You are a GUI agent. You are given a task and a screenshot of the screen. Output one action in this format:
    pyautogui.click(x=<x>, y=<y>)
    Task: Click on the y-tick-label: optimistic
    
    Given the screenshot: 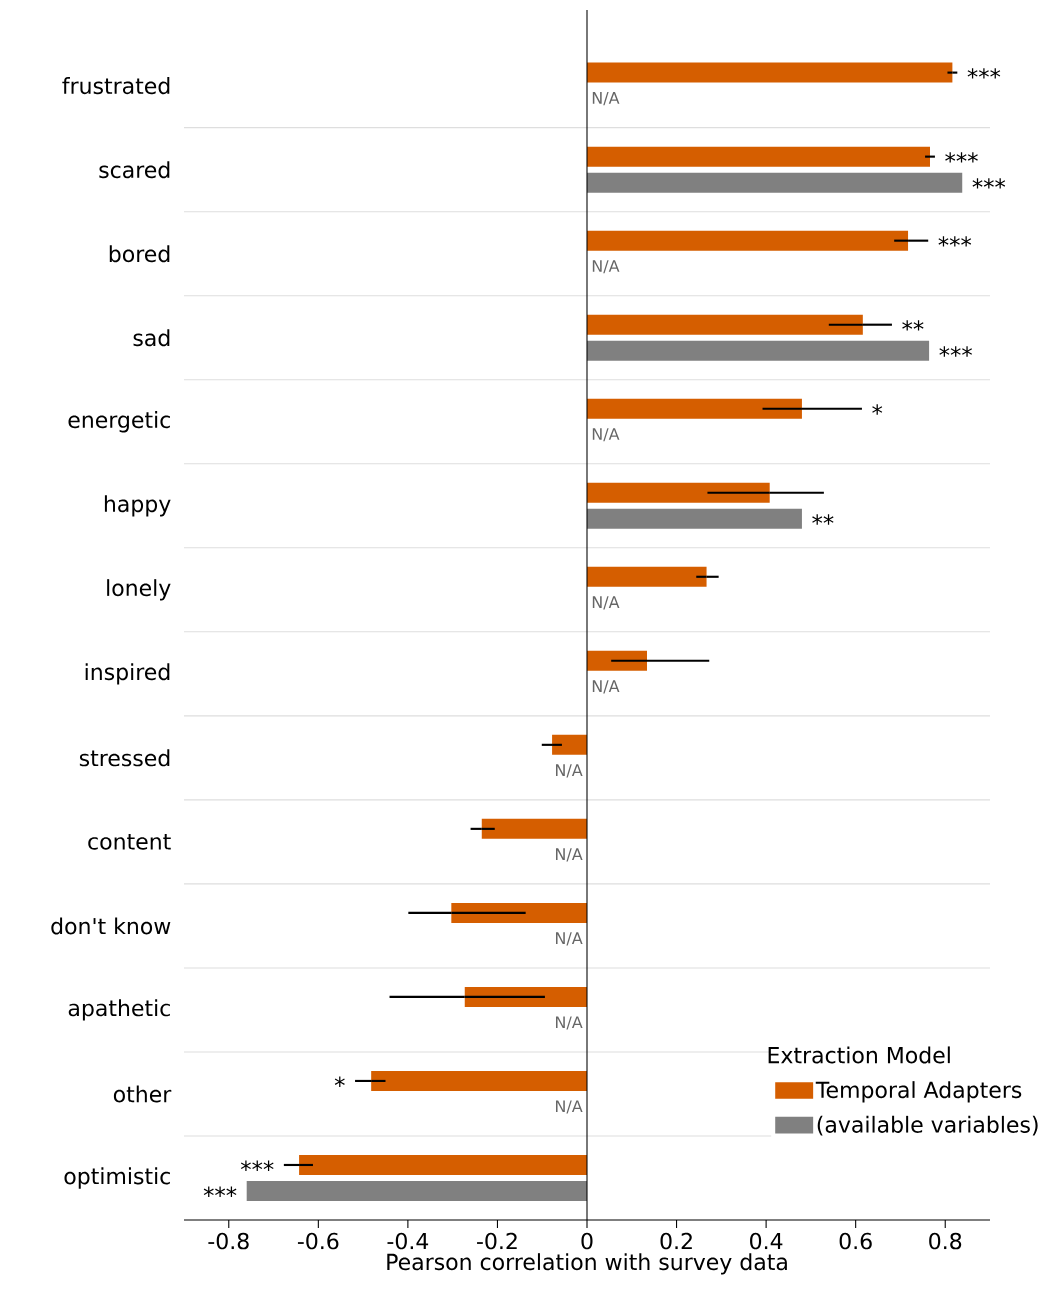 What is the action you would take?
    pyautogui.click(x=117, y=1178)
    